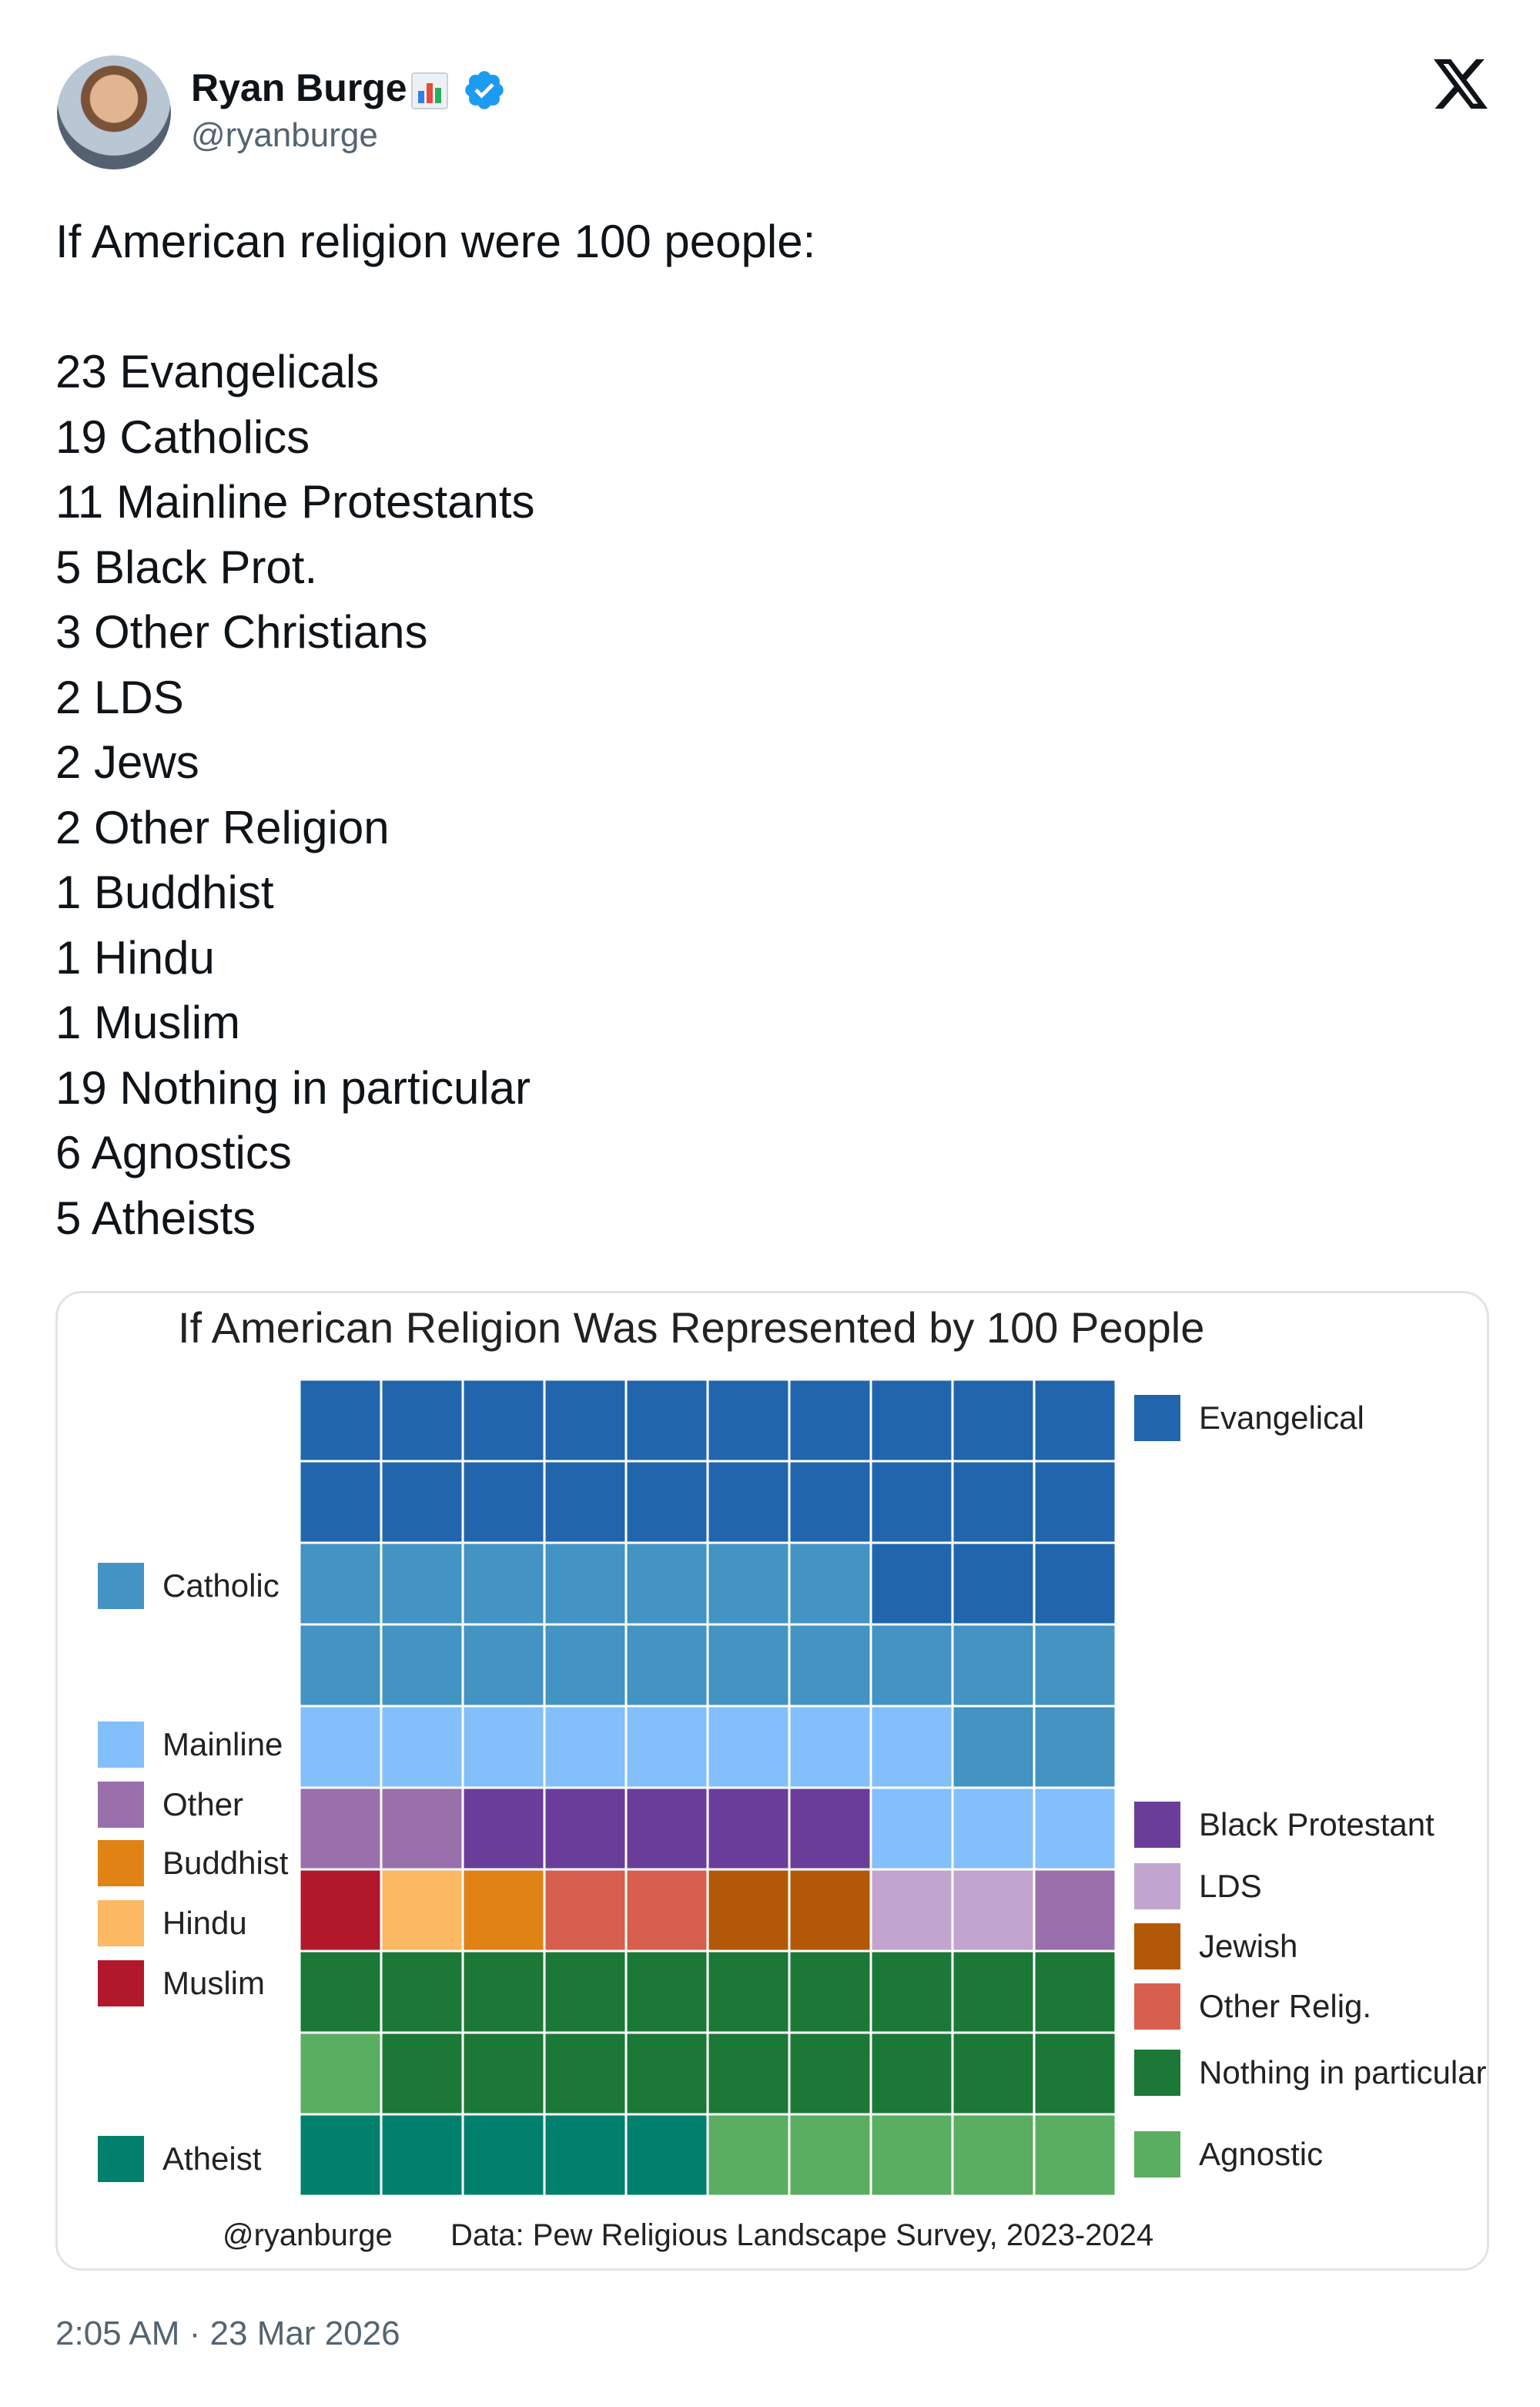 Image resolution: width=1540 pixels, height=2407 pixels. I want to click on tweet-line: 19 Nothing in particular, so click(293, 1087).